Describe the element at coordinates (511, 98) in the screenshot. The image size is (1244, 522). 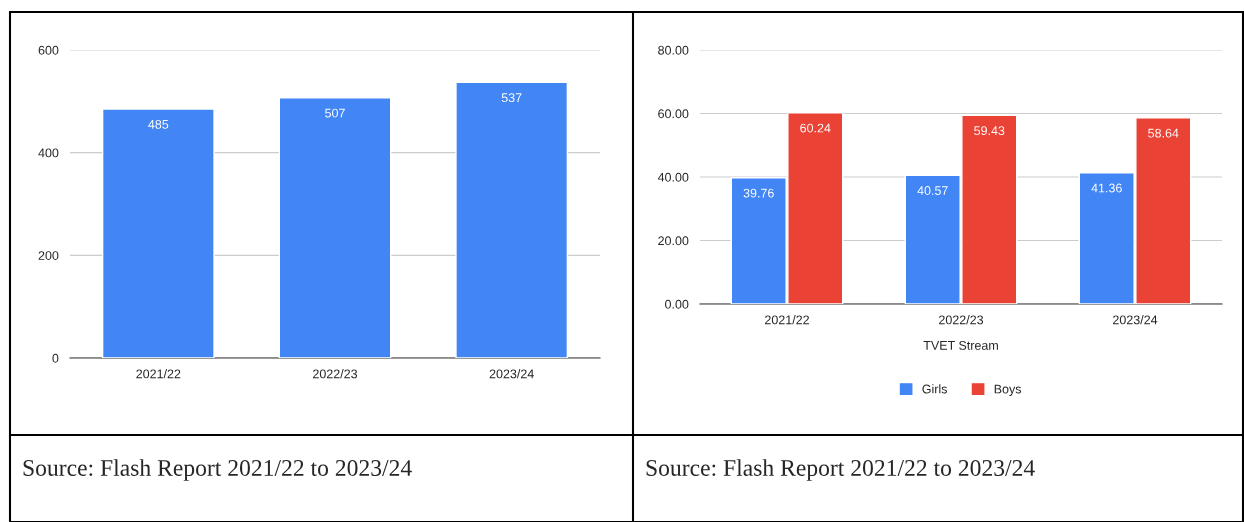
I see `data-label: 537` at that location.